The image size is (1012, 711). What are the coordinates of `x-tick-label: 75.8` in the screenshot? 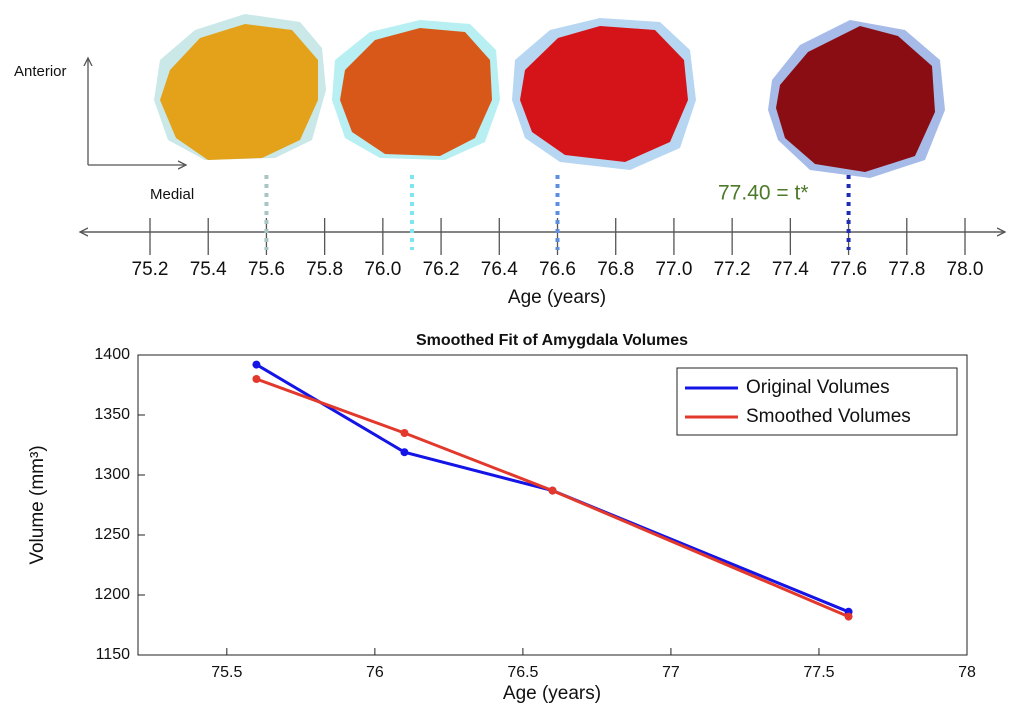 It's located at (324, 269).